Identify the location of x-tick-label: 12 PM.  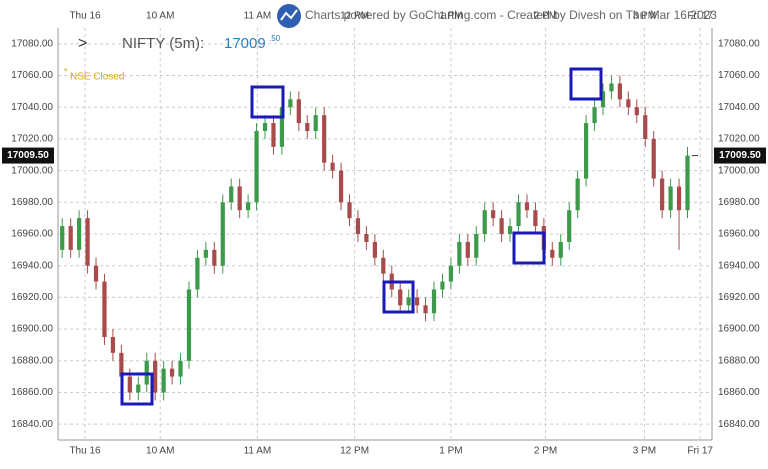
(354, 451).